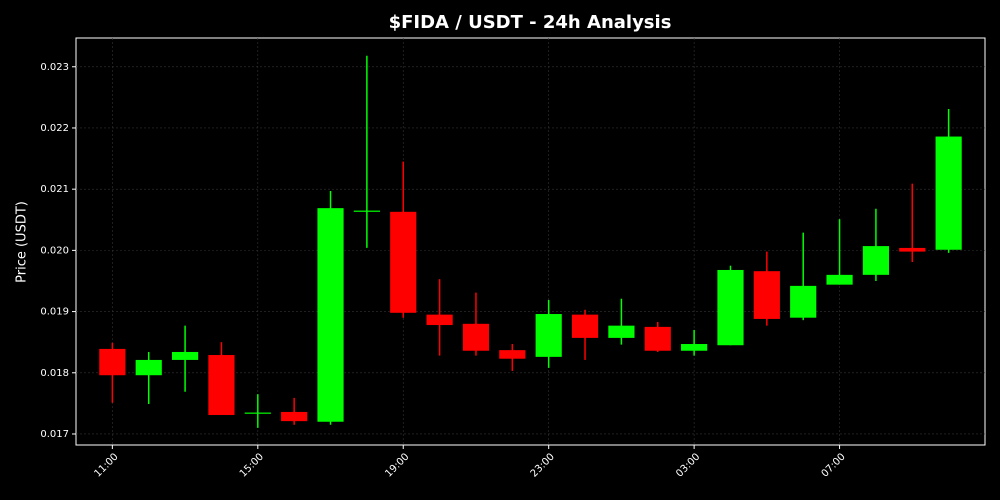  Describe the element at coordinates (252, 465) in the screenshot. I see `x-tick-label: 15:00` at that location.